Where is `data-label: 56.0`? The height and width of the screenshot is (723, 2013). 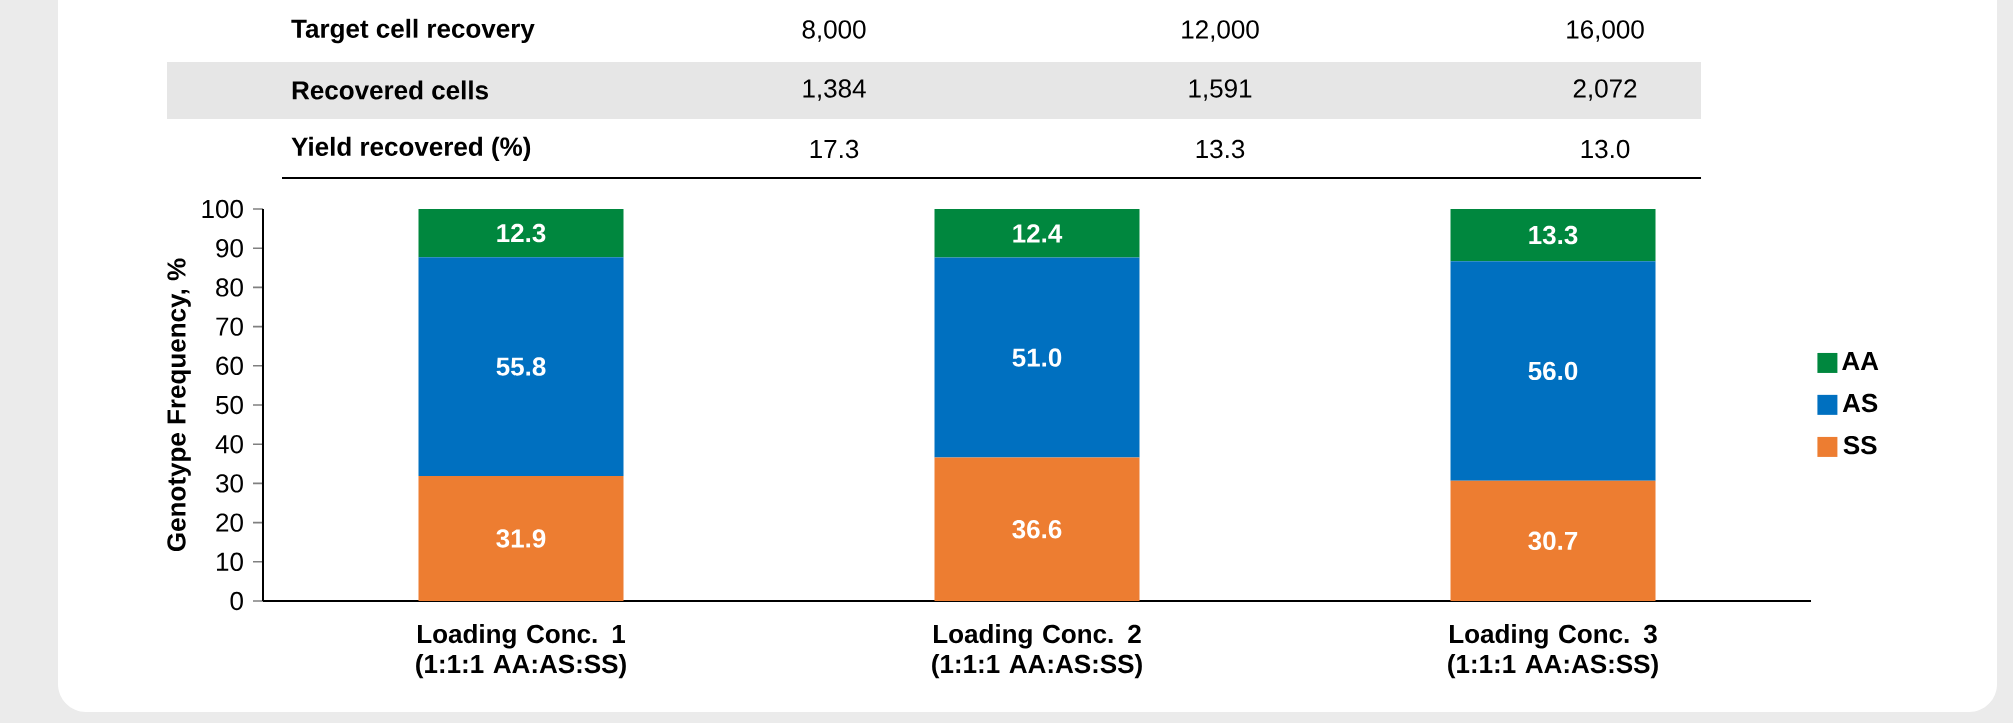
data-label: 56.0 is located at coordinates (1553, 371).